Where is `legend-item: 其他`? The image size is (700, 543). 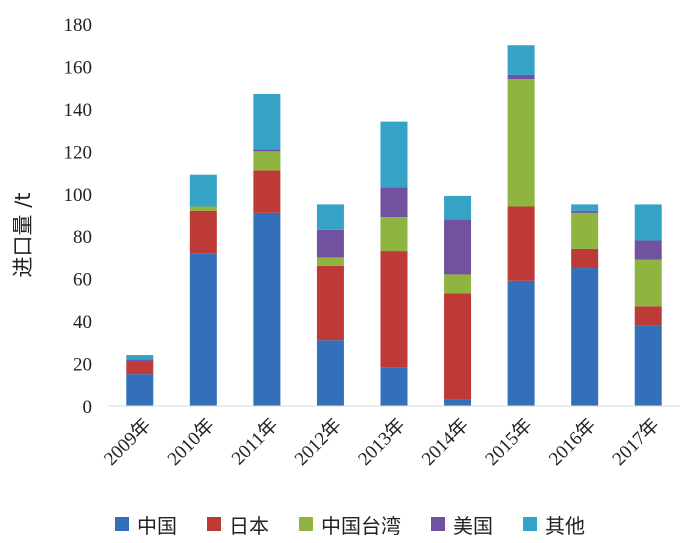 legend-item: 其他 is located at coordinates (554, 524).